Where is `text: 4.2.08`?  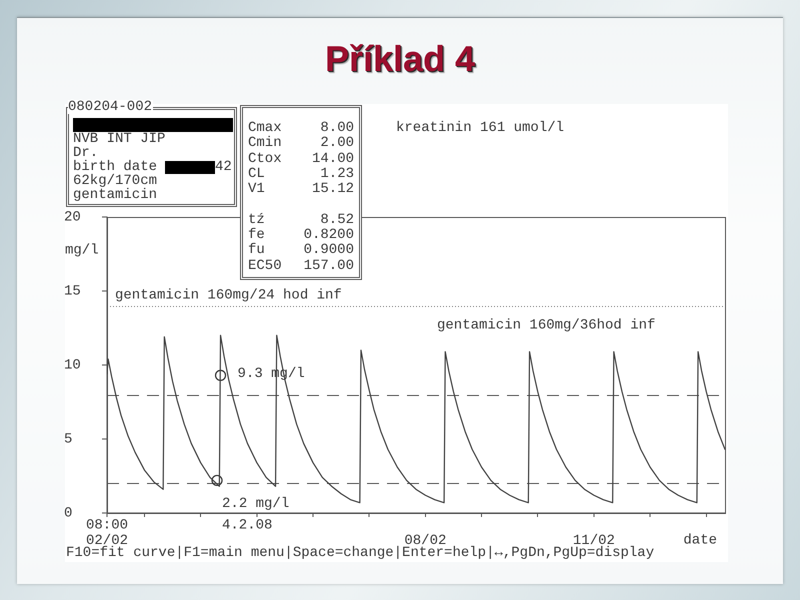 text: 4.2.08 is located at coordinates (247, 526).